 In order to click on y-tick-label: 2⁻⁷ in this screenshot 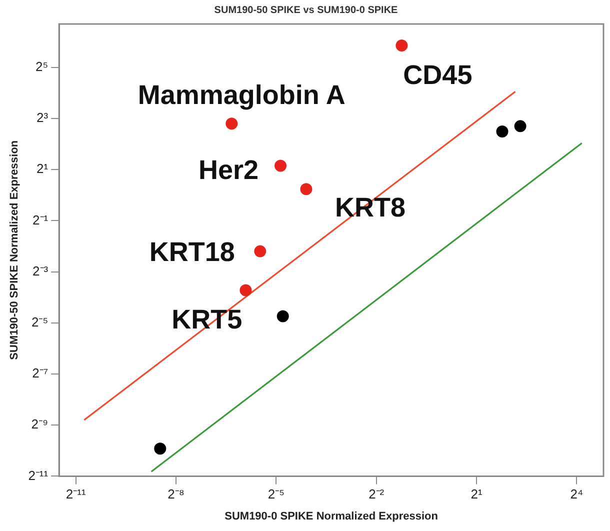, I will do `click(40, 373)`.